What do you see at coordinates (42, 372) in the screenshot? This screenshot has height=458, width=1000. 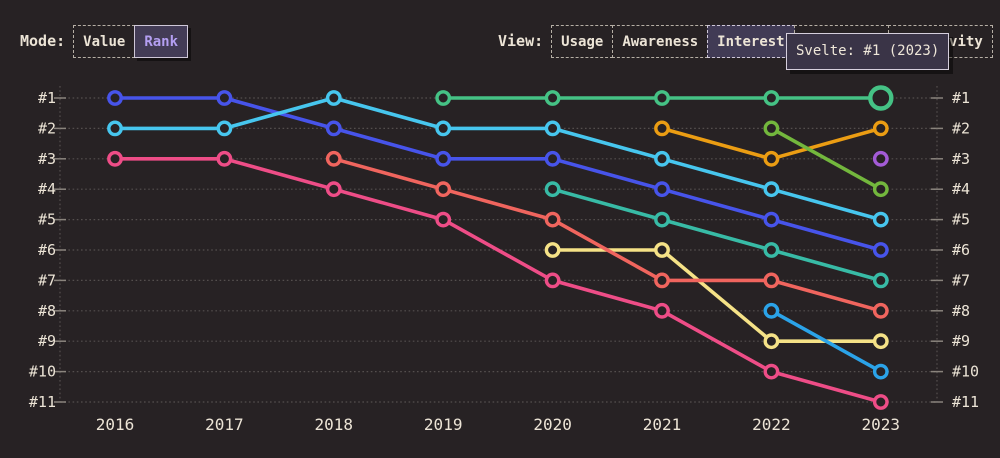 I see `y-label-left-#10: #10` at bounding box center [42, 372].